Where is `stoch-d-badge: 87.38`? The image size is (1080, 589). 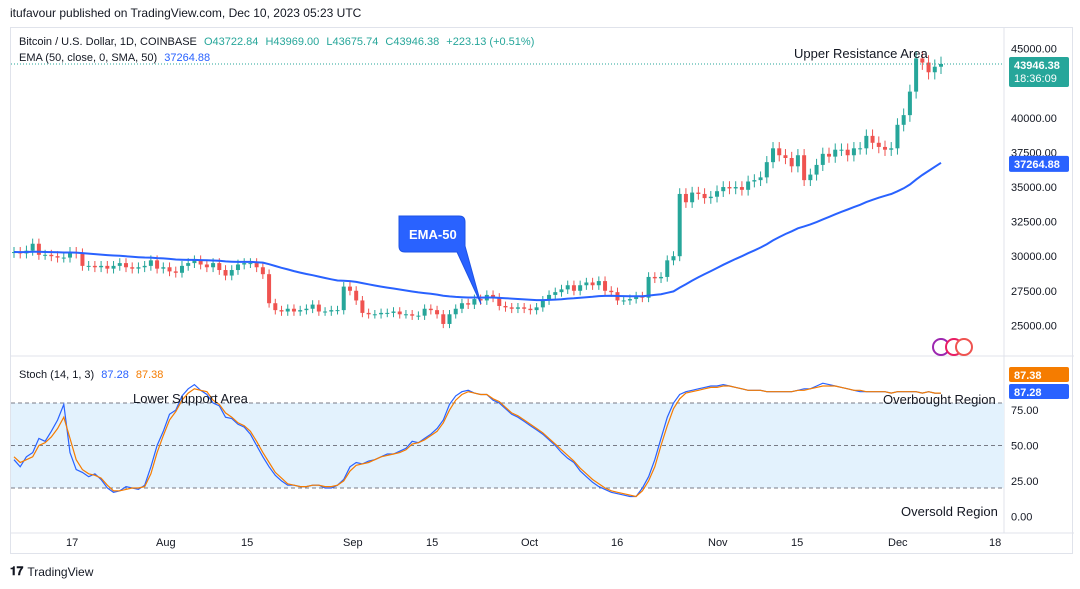
stoch-d-badge: 87.38 is located at coordinates (1028, 376).